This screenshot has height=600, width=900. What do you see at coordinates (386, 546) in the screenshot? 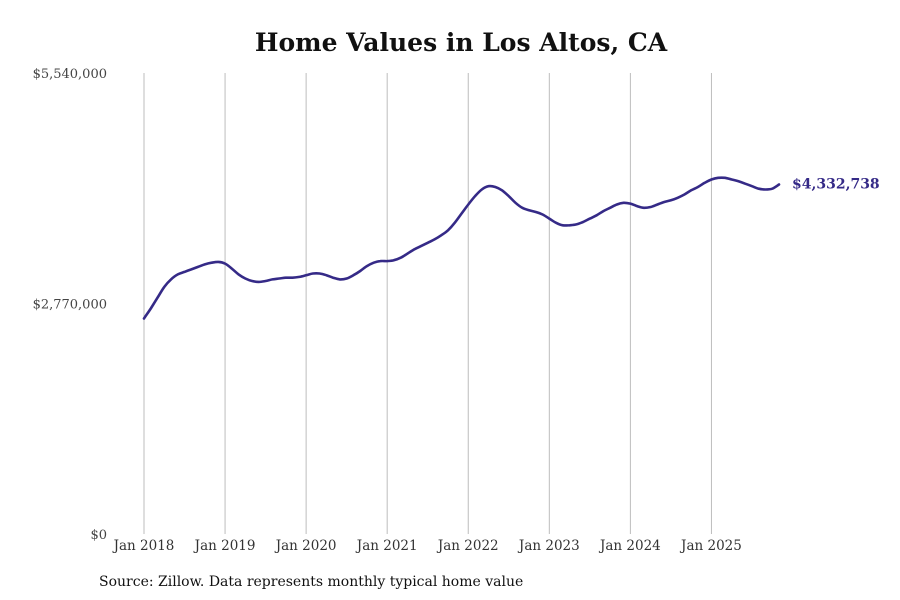
I see `x-tick-label: Jan 2021` at bounding box center [386, 546].